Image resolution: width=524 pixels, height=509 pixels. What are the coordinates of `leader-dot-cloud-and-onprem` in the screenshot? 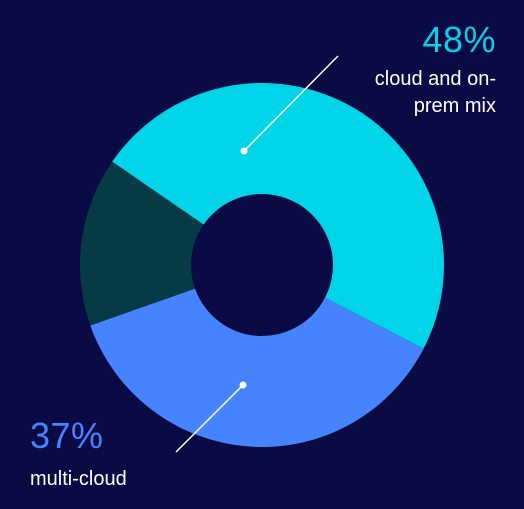 It's located at (244, 151).